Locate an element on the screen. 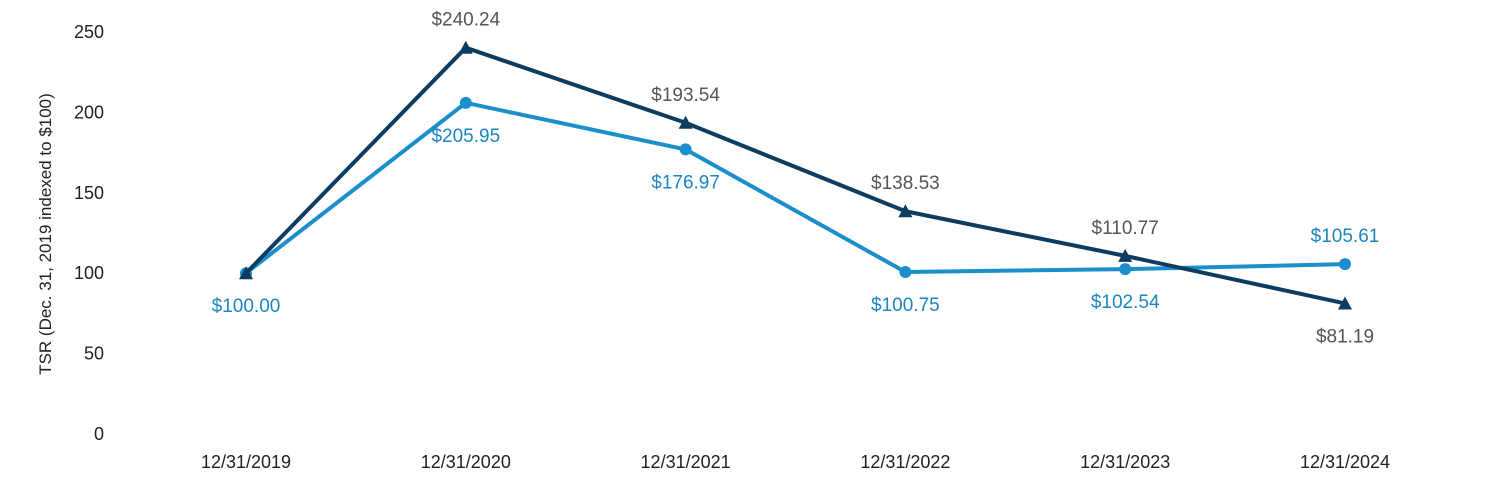 The height and width of the screenshot is (500, 1488). y-tick-label: 50 is located at coordinates (94, 354).